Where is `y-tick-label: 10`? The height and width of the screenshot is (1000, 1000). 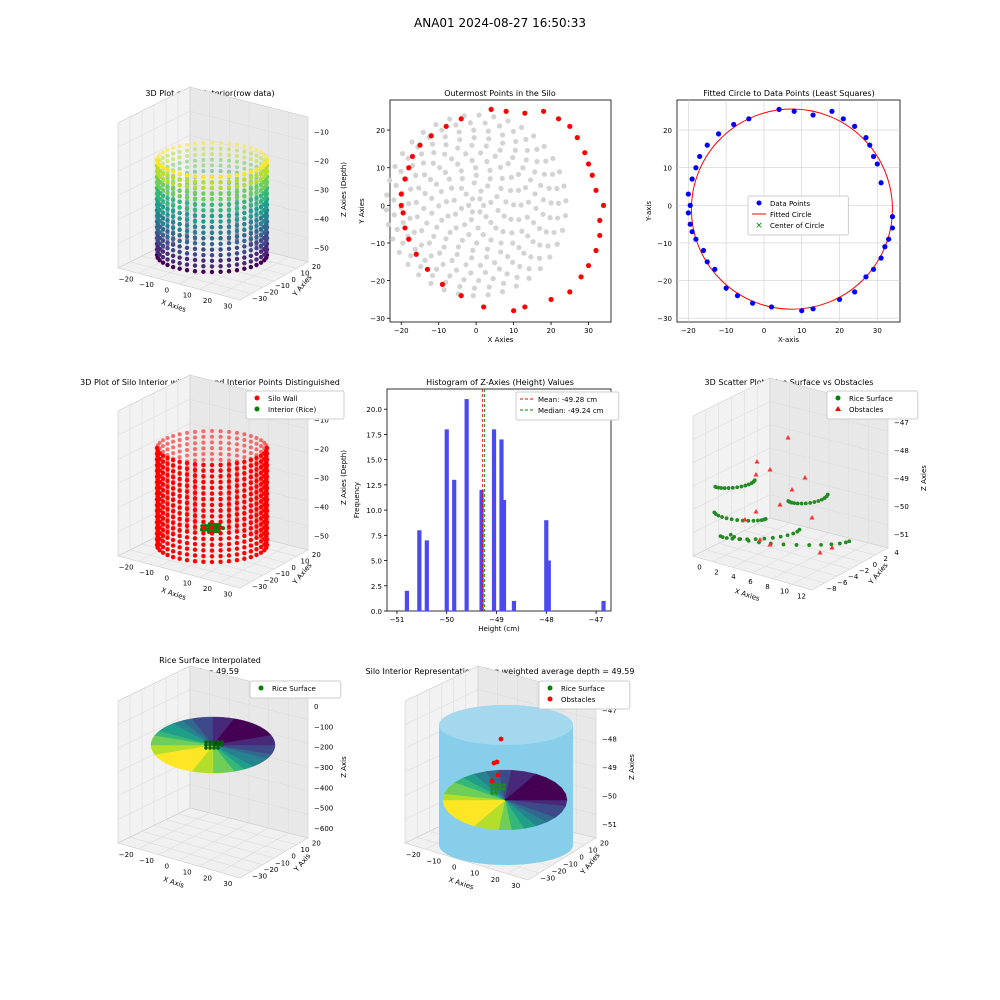
y-tick-label: 10 is located at coordinates (305, 562).